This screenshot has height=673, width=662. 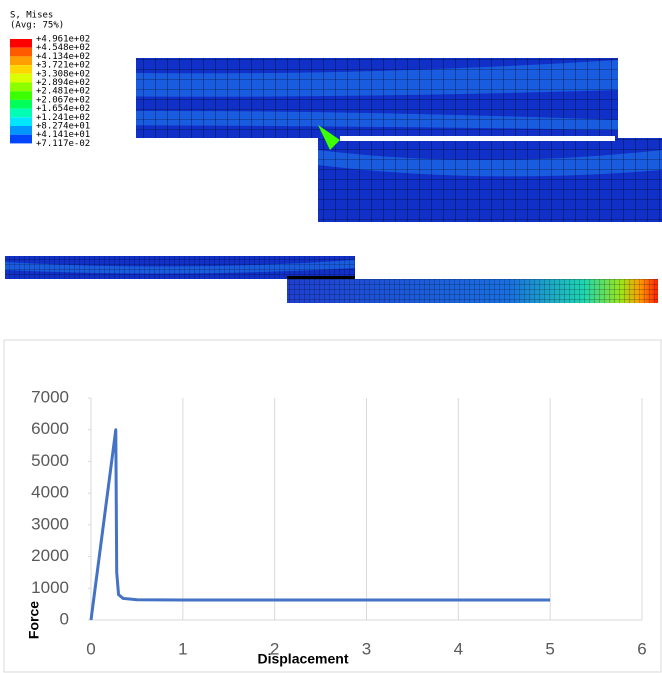 What do you see at coordinates (63, 57) in the screenshot?
I see `legend-label: +4.134e+02` at bounding box center [63, 57].